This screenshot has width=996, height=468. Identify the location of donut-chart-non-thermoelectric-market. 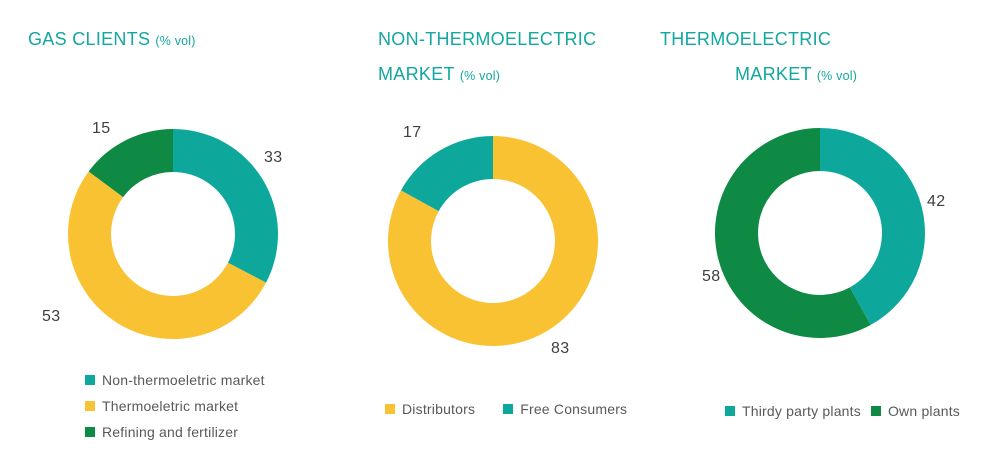
(493, 241).